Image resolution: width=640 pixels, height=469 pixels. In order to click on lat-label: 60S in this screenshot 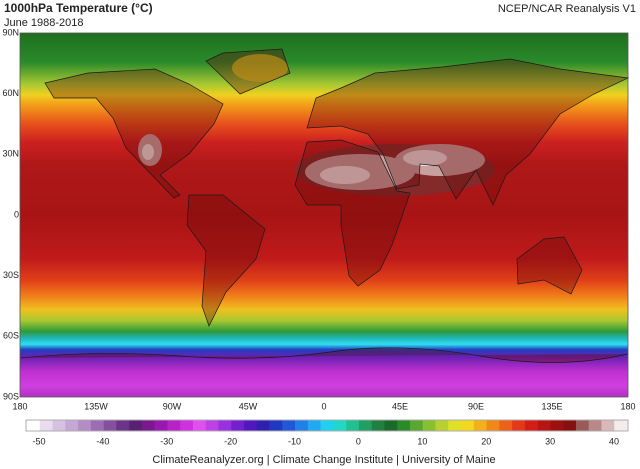, I will do `click(11, 336)`.